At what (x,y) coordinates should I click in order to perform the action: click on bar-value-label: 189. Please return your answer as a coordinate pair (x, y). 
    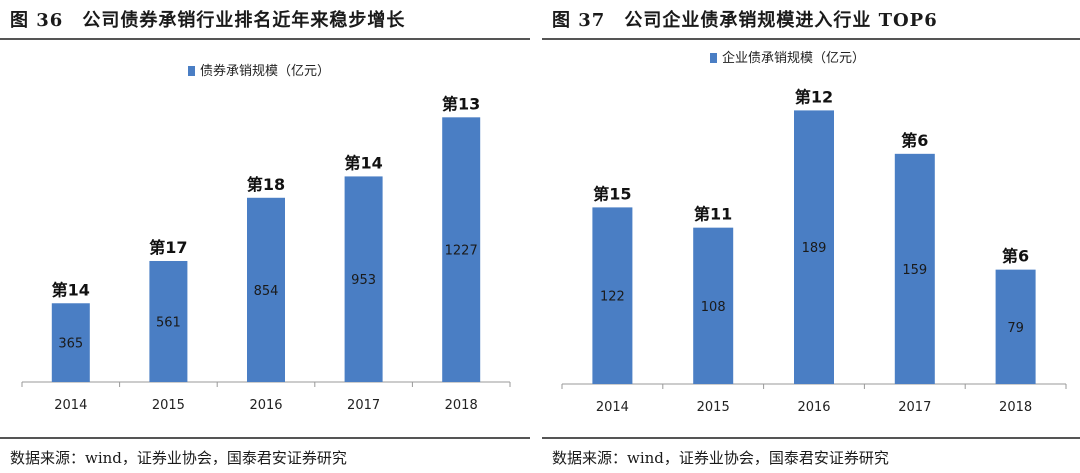
    Looking at the image, I should click on (814, 248).